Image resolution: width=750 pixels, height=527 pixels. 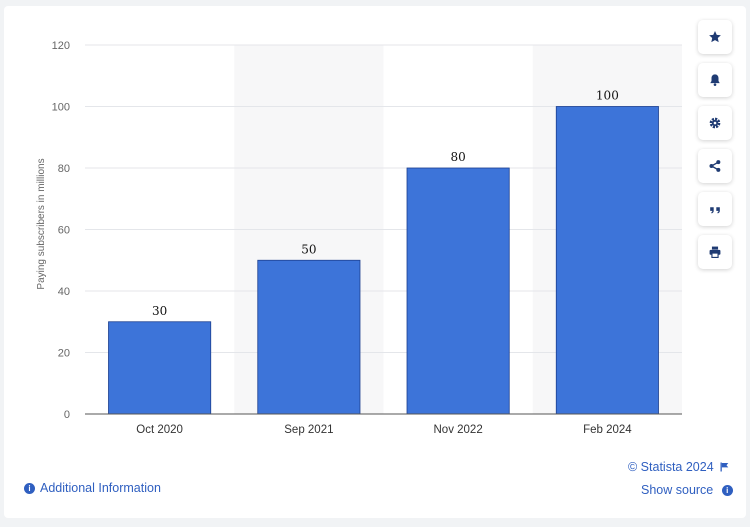 What do you see at coordinates (64, 292) in the screenshot?
I see `y-tick-label: 40` at bounding box center [64, 292].